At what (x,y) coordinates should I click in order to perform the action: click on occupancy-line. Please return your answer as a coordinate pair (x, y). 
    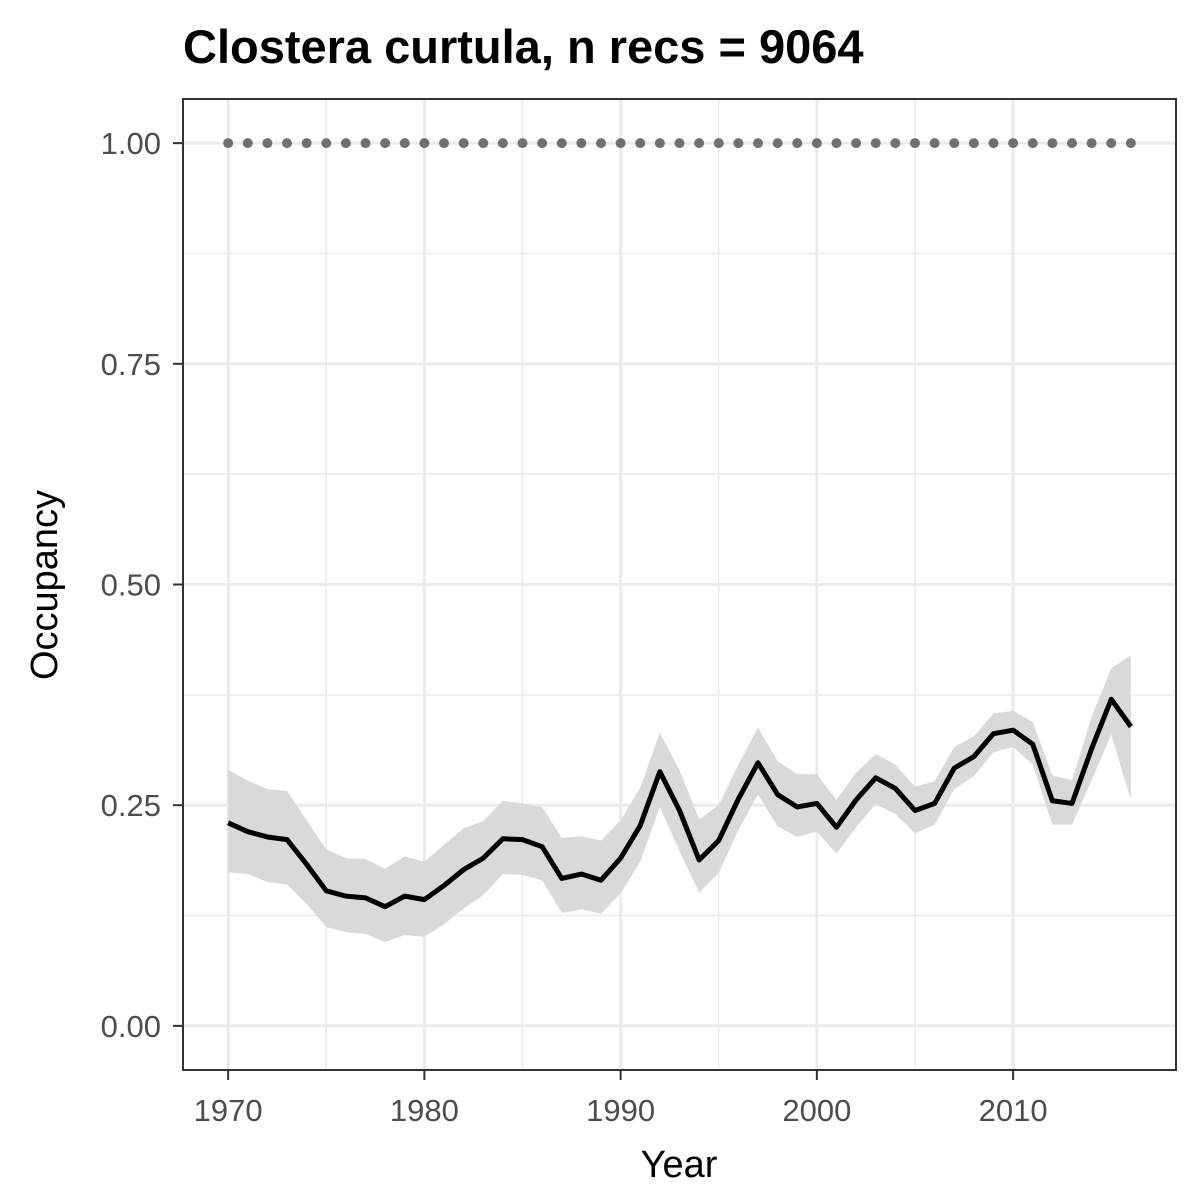
    Looking at the image, I should click on (680, 803).